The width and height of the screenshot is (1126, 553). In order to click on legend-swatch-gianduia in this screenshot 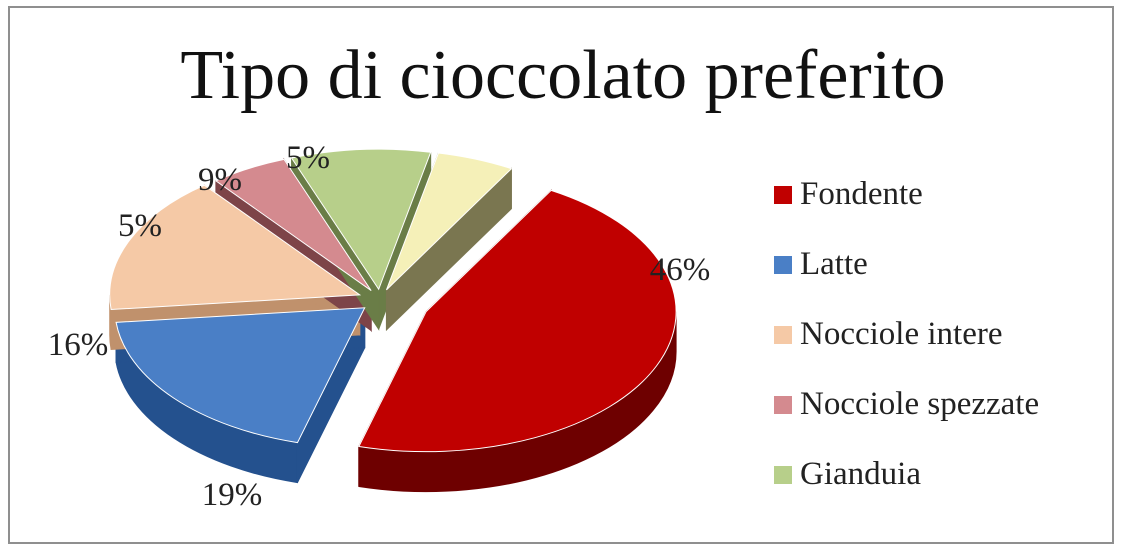, I will do `click(783, 475)`.